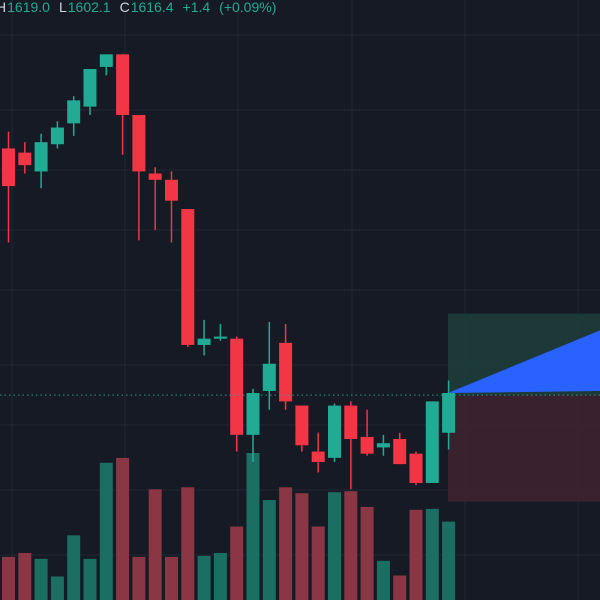 The width and height of the screenshot is (600, 600). Describe the element at coordinates (62, 7) in the screenshot. I see `low-label: L` at that location.